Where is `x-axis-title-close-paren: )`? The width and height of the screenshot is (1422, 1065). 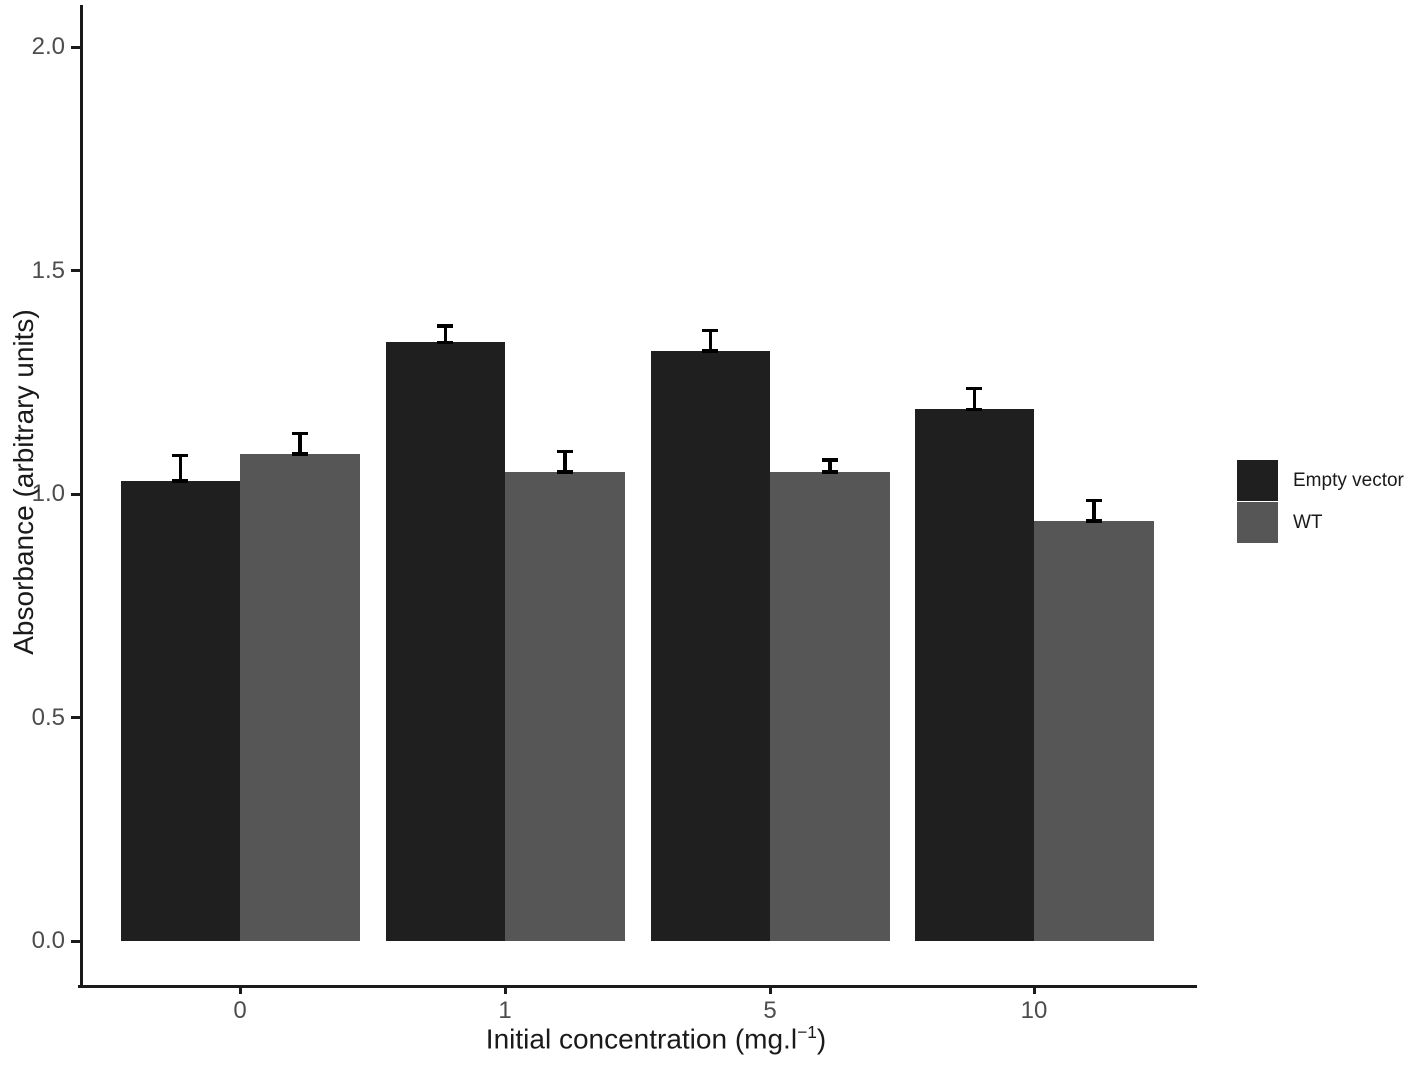
x-axis-title-close-paren: ) is located at coordinates (821, 1039).